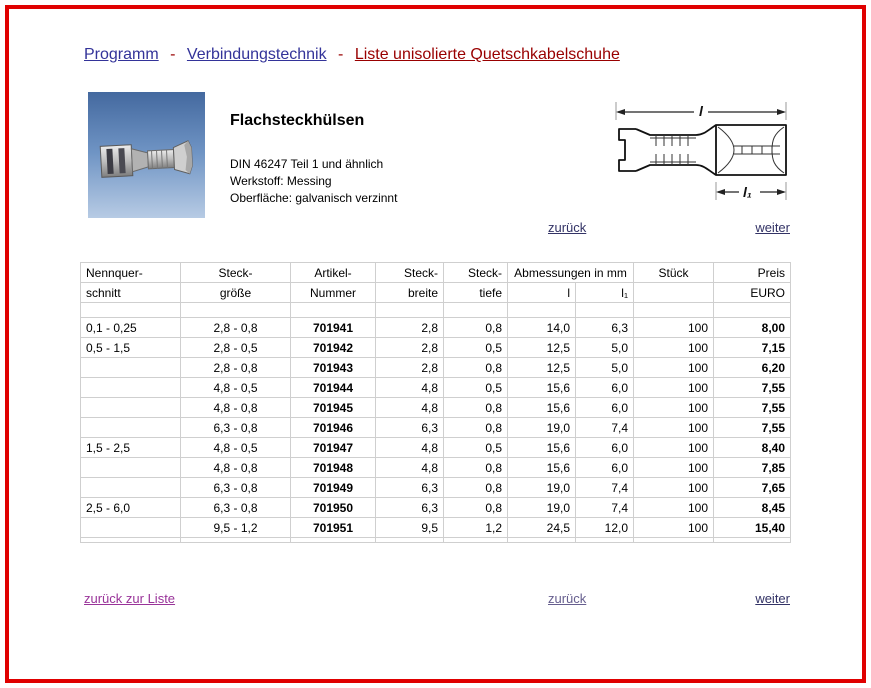 Image resolution: width=871 pixels, height=688 pixels. I want to click on back-to-list-link: zurück zur Liste, so click(130, 598).